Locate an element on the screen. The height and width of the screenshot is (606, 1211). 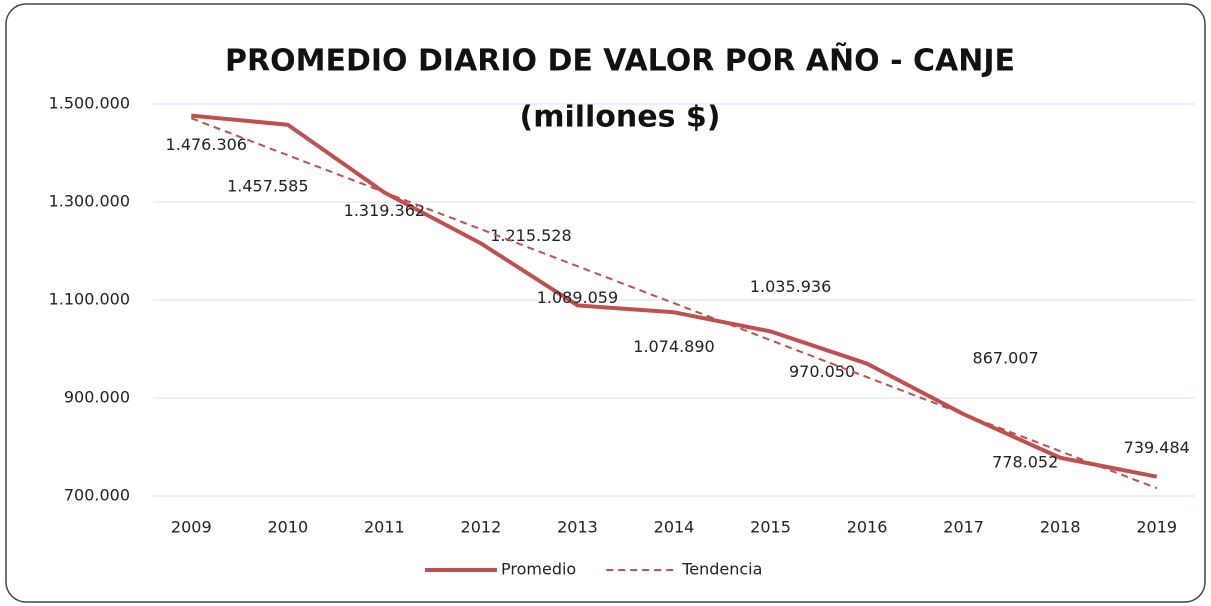
chart-subtitle: (millones $) is located at coordinates (619, 117).